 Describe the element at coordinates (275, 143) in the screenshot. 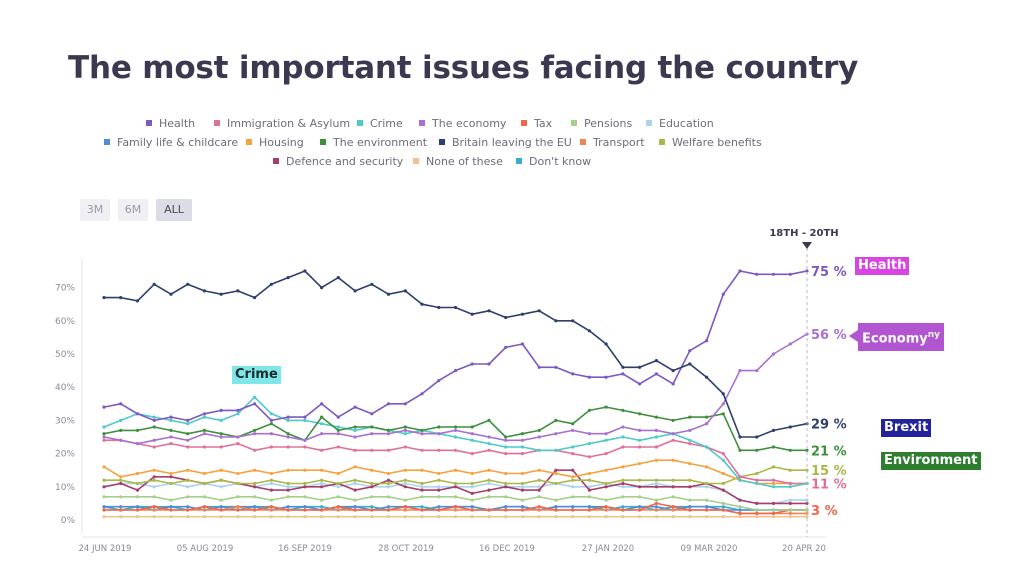

I see `legend-item: Housing` at that location.